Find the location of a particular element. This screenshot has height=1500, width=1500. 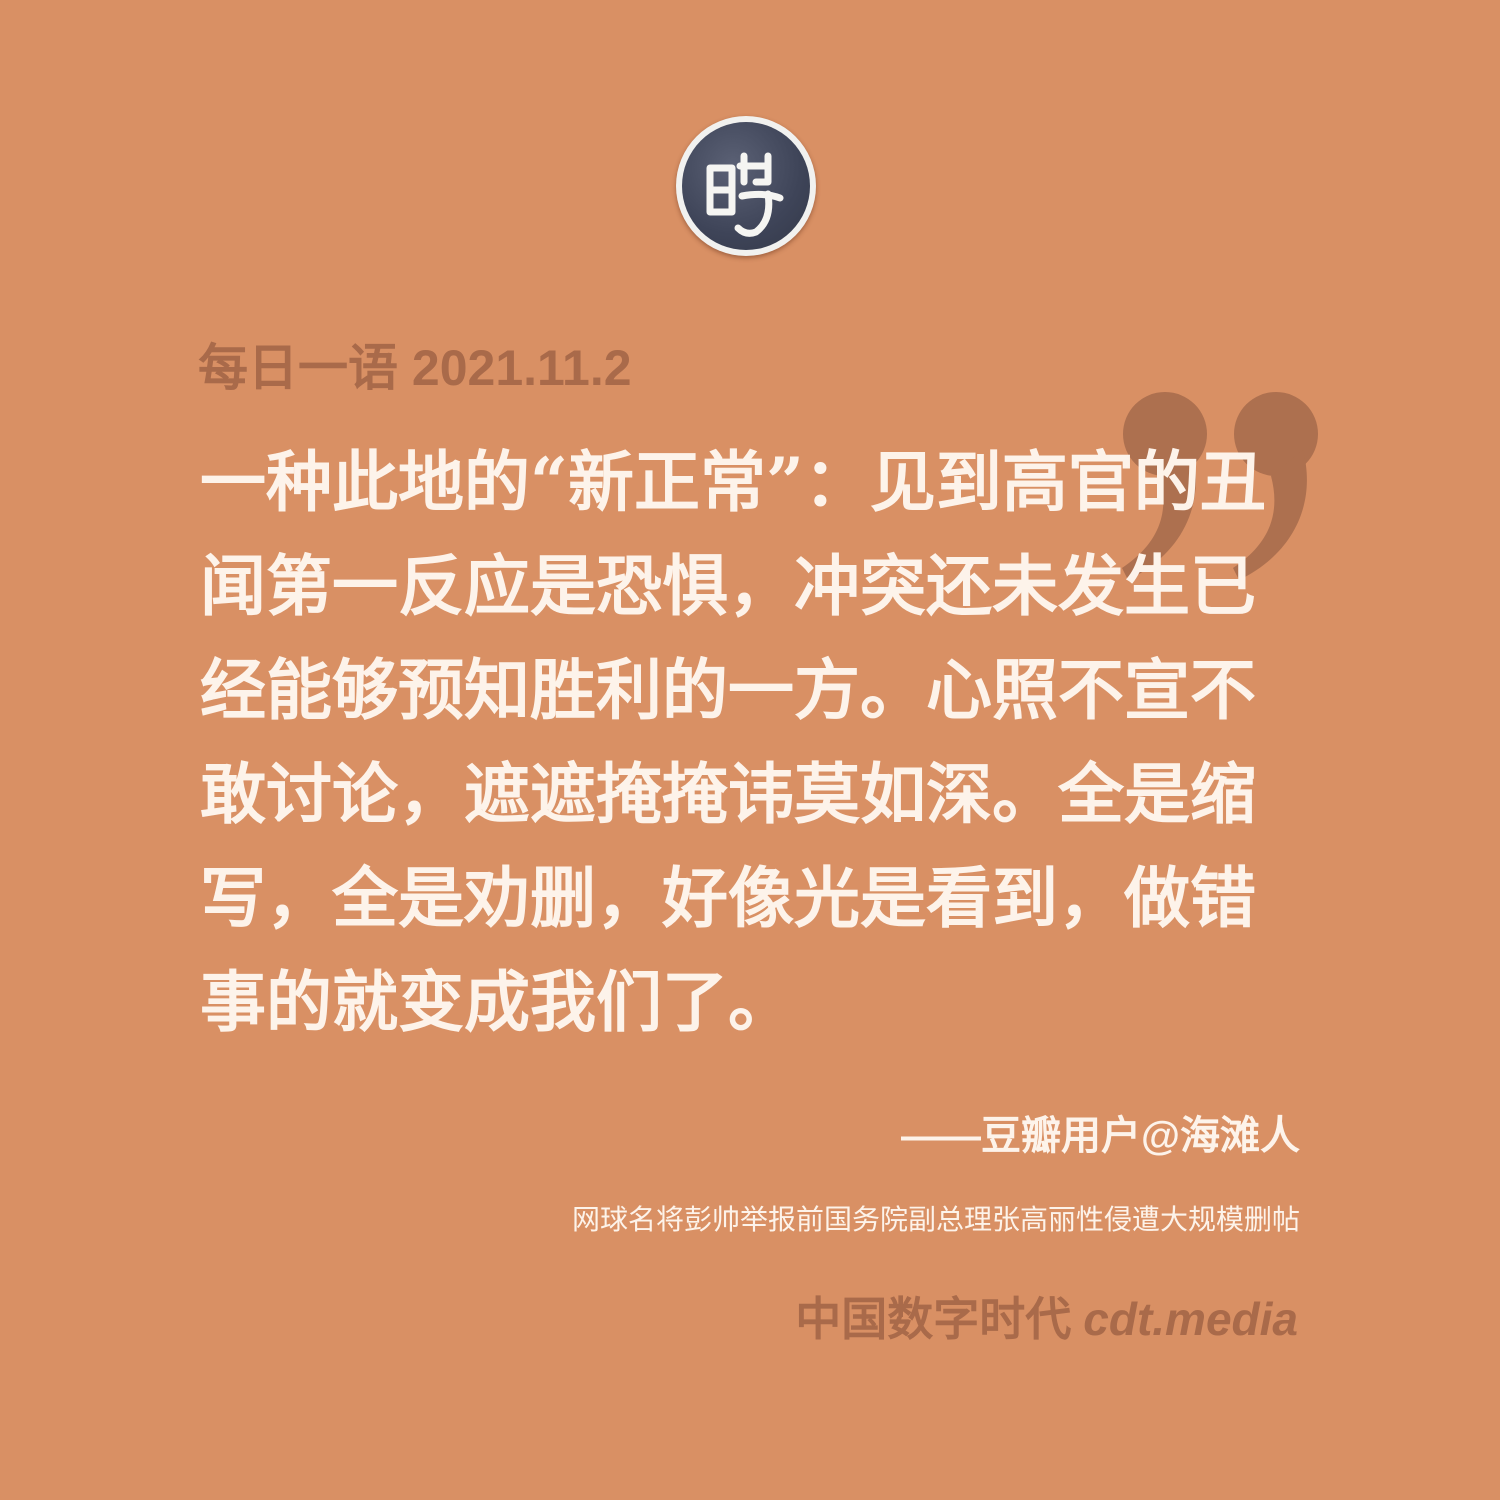

brand-site: cdt.media is located at coordinates (1190, 1319).